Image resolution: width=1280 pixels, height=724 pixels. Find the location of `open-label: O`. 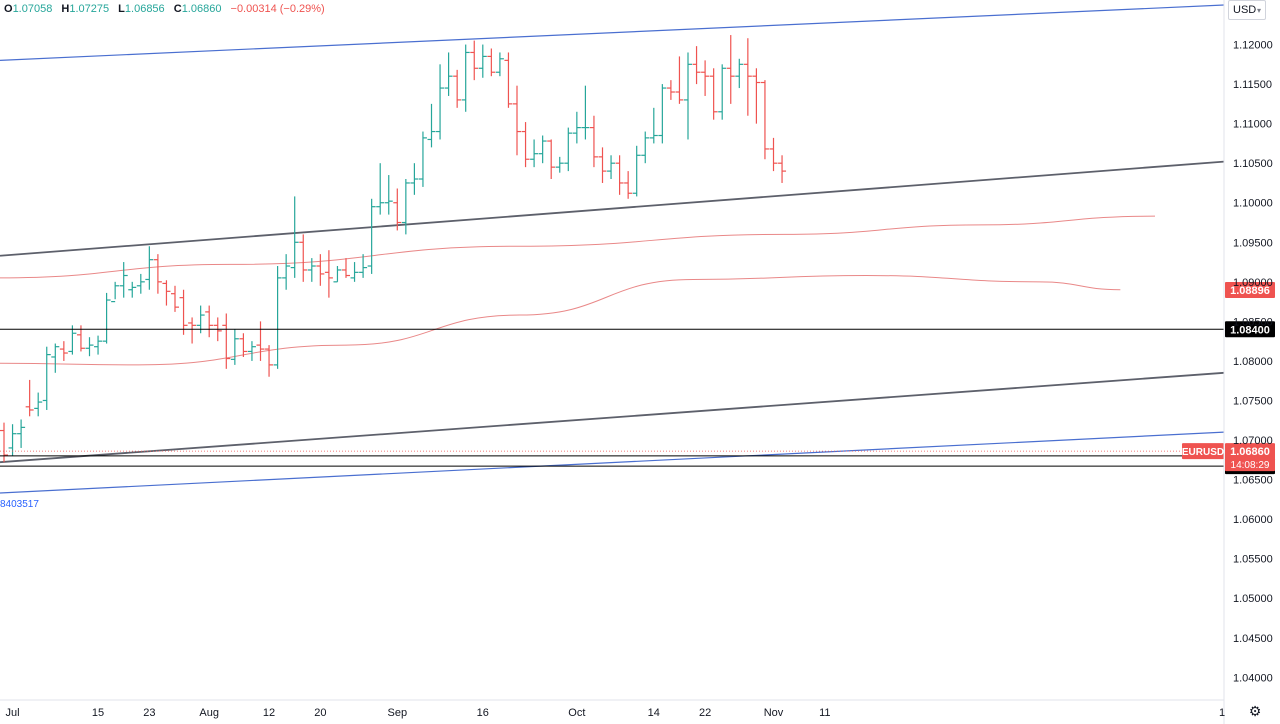

open-label: O is located at coordinates (8, 9).